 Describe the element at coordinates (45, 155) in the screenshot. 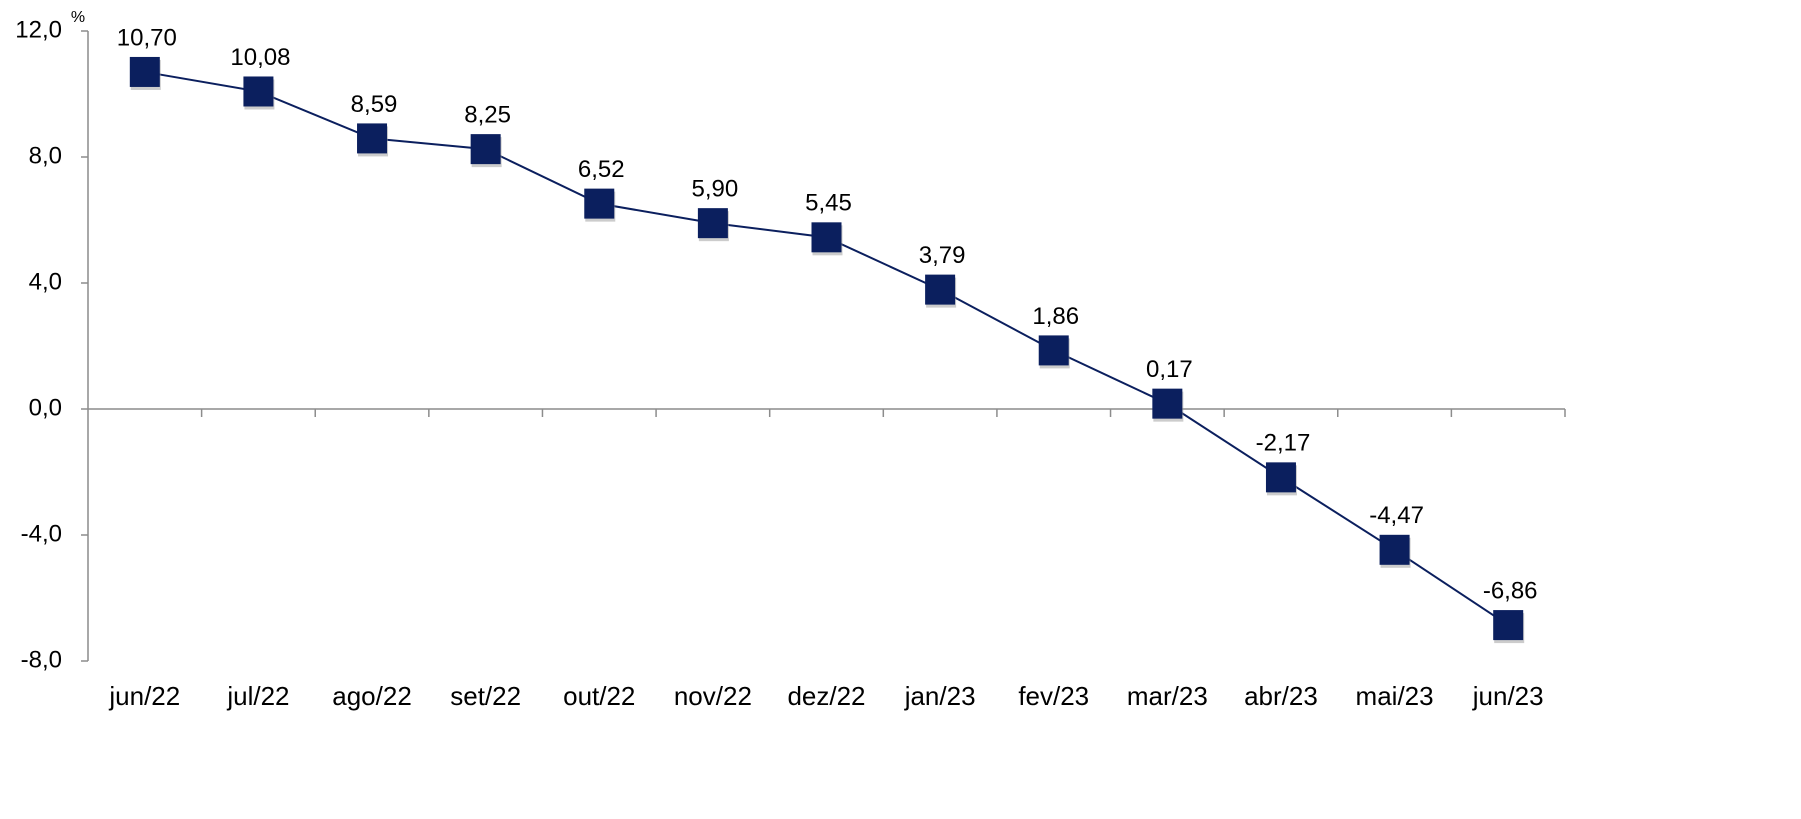

I see `y-tick-label: 8,0` at that location.